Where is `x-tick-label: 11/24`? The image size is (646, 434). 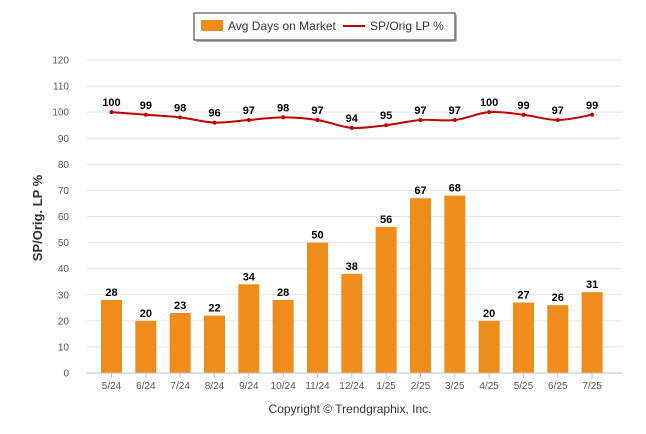 x-tick-label: 11/24 is located at coordinates (317, 386).